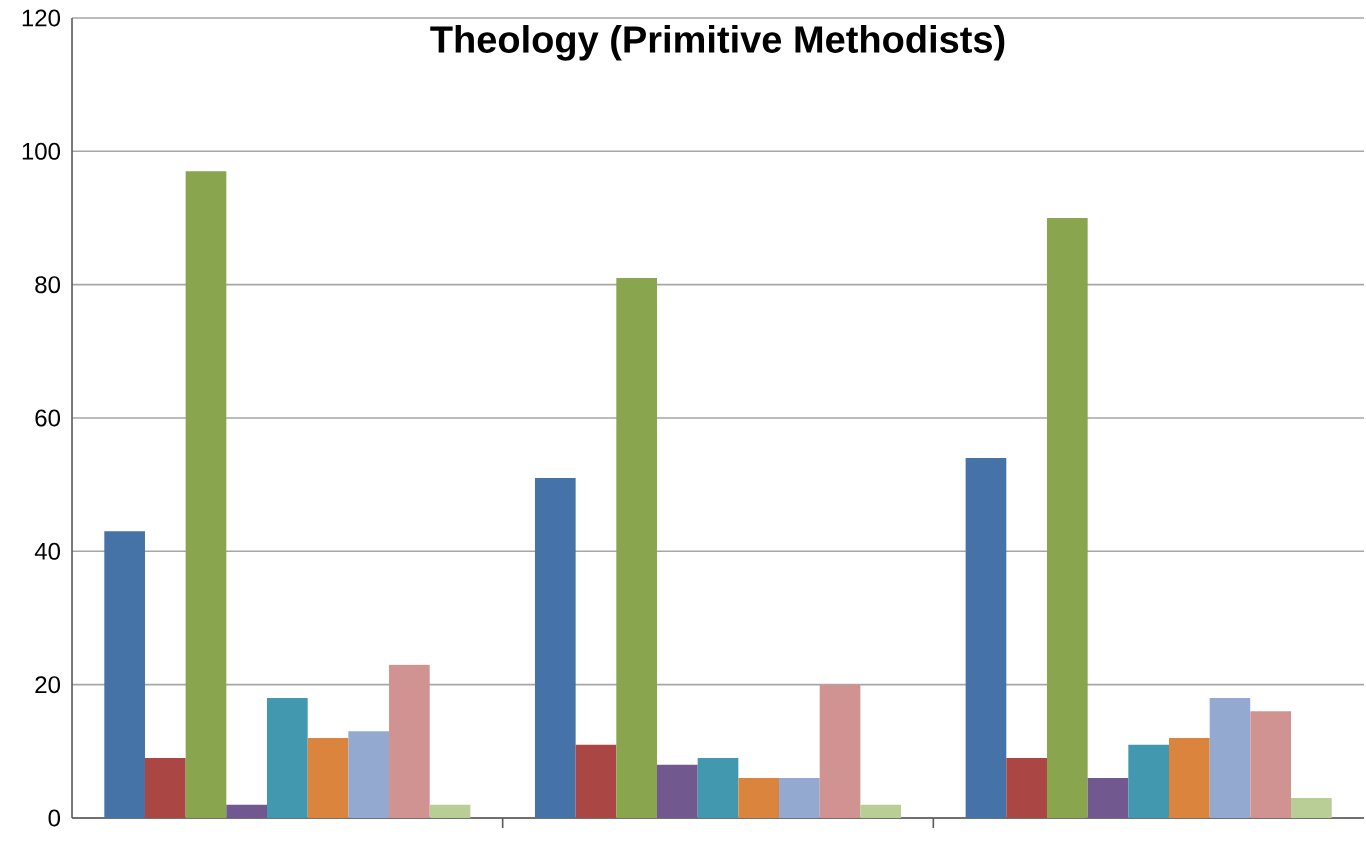 Image resolution: width=1366 pixels, height=844 pixels. Describe the element at coordinates (41, 151) in the screenshot. I see `y-tick-label: 100` at that location.